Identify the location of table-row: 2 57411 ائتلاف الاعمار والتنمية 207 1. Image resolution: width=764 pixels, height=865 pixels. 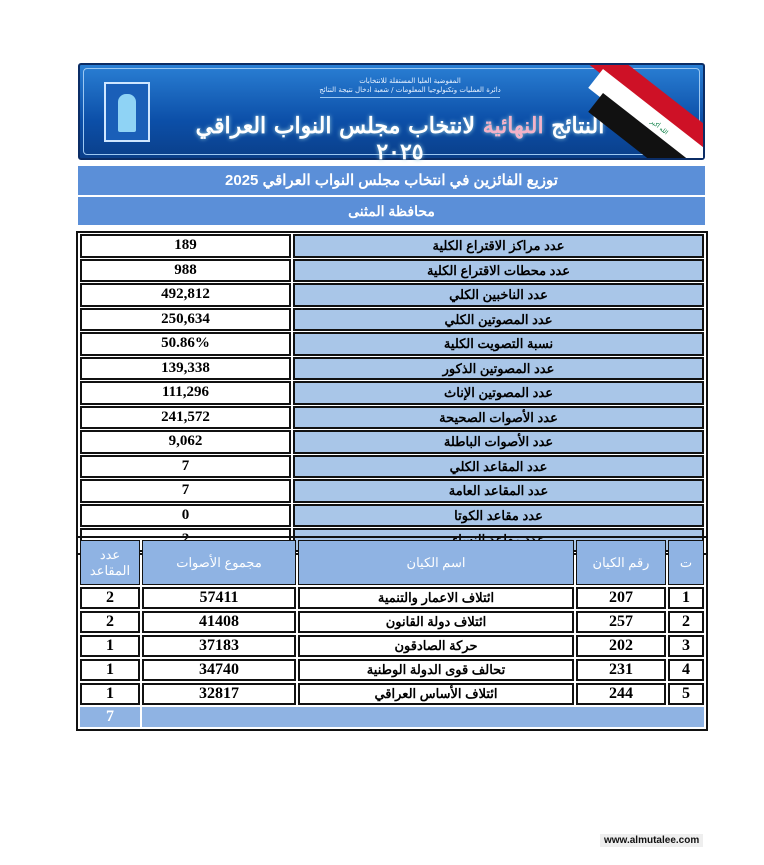
(392, 598).